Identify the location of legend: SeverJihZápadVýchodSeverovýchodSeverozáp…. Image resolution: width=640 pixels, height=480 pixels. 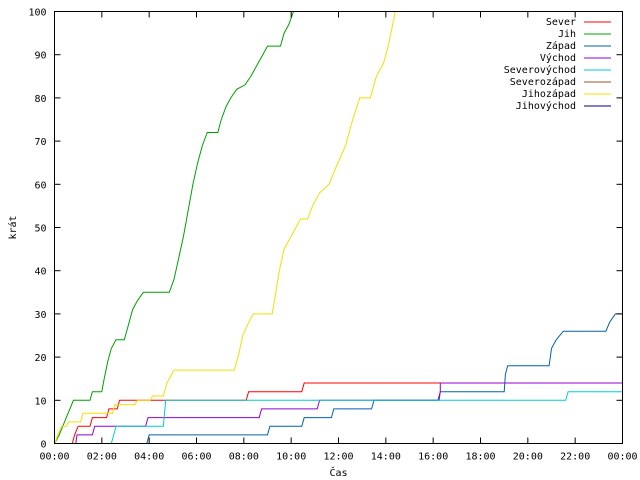
(557, 64).